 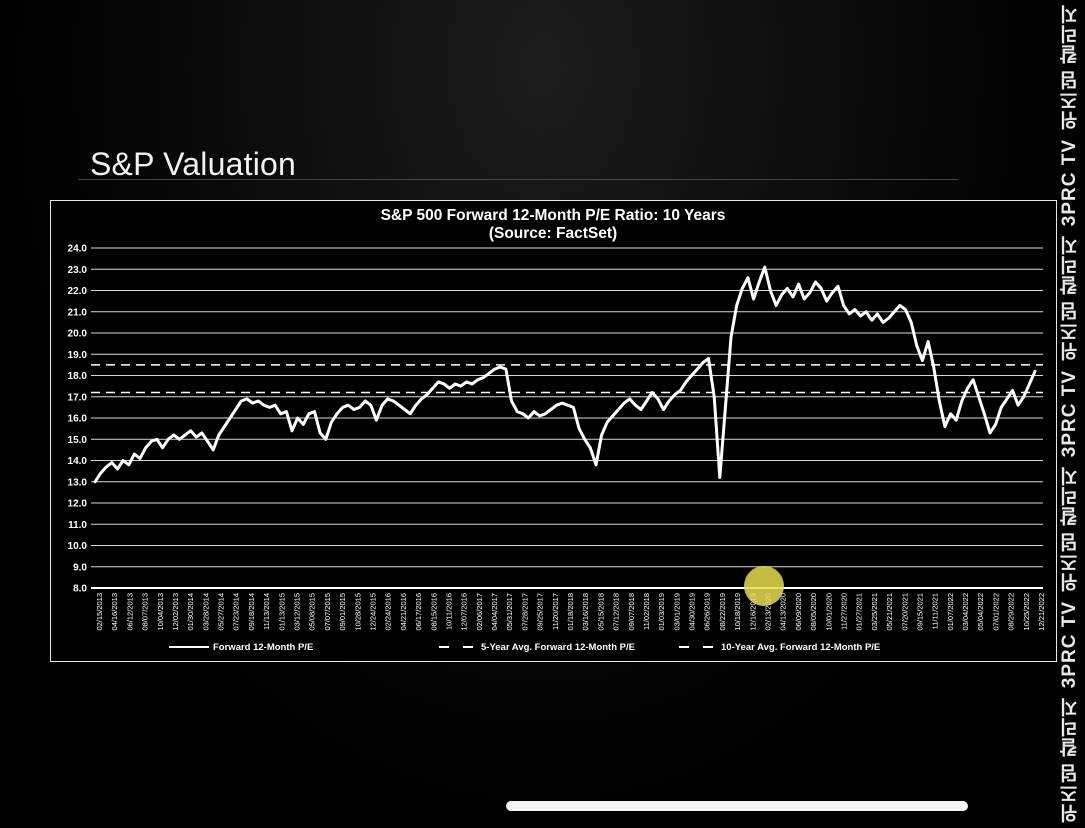 What do you see at coordinates (919, 612) in the screenshot?
I see `x-tick-label: 09/15/2021` at bounding box center [919, 612].